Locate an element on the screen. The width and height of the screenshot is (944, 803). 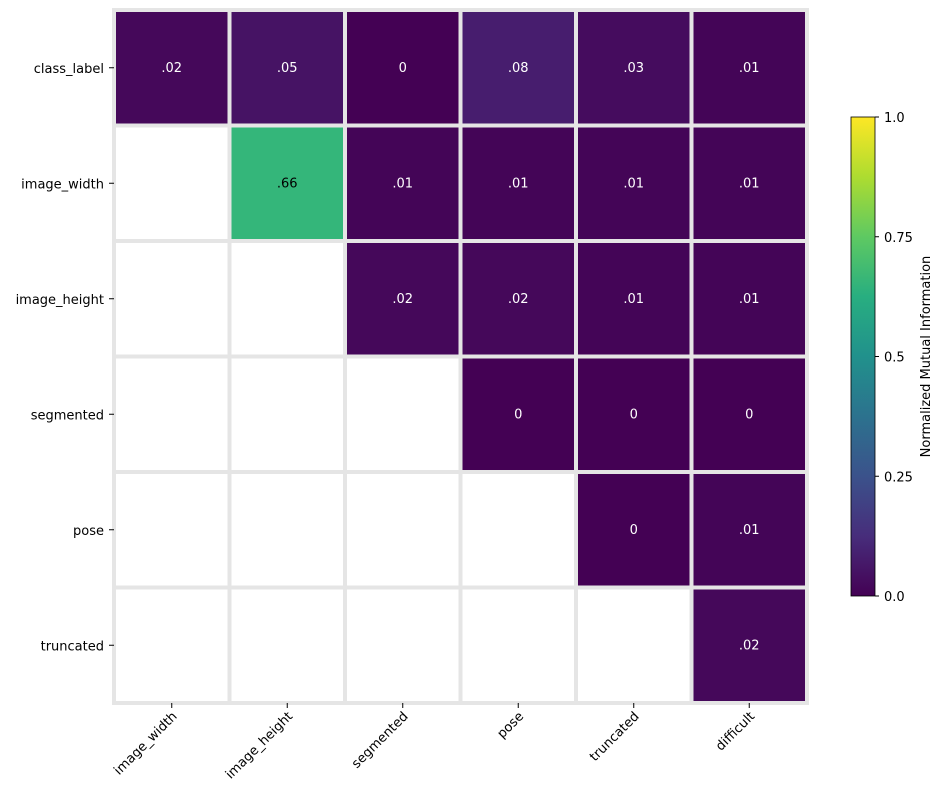
colorbar-tick-label: 0.75 is located at coordinates (898, 238).